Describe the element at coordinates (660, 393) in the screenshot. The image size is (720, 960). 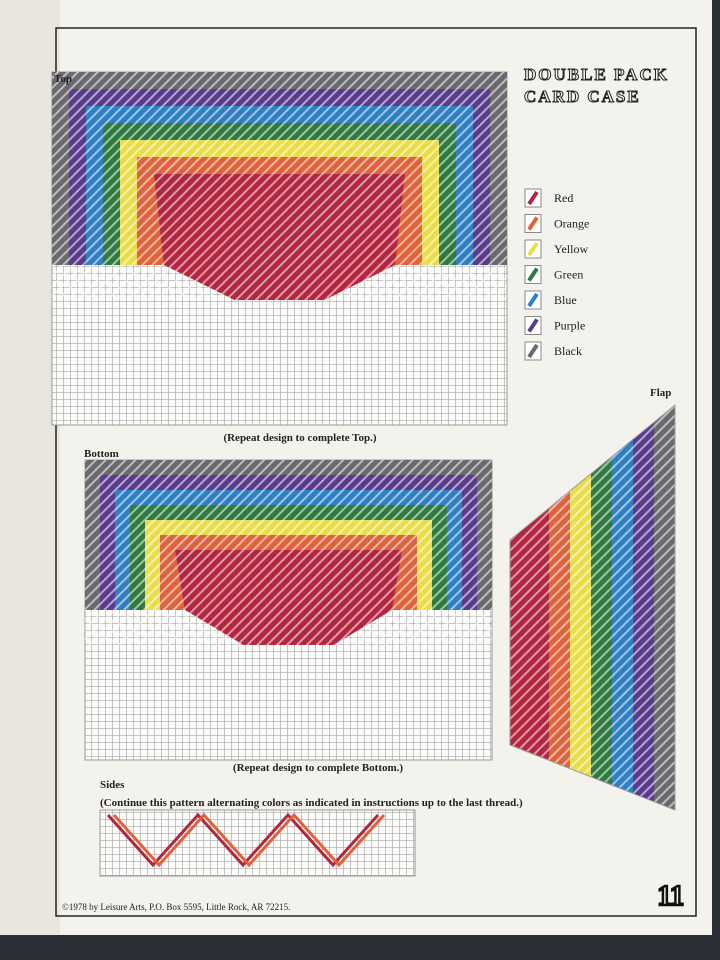
I see `flap-label: Flap` at that location.